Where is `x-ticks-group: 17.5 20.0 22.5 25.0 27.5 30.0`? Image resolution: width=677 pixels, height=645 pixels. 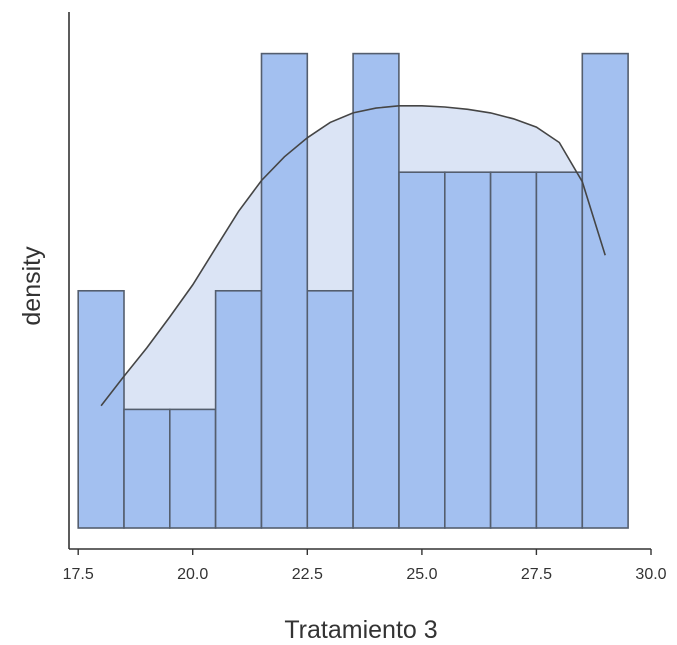 x-ticks-group: 17.5 20.0 22.5 25.0 27.5 30.0 is located at coordinates (365, 566).